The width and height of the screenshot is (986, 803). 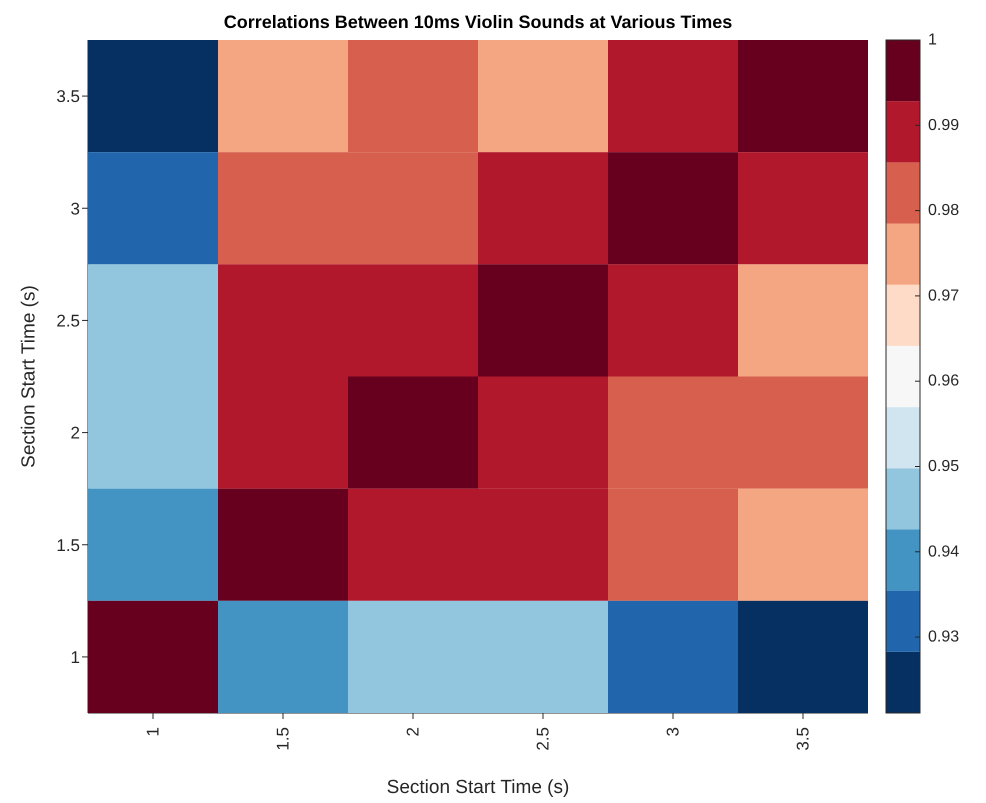 What do you see at coordinates (68, 545) in the screenshot?
I see `y-tick-label: 1.5` at bounding box center [68, 545].